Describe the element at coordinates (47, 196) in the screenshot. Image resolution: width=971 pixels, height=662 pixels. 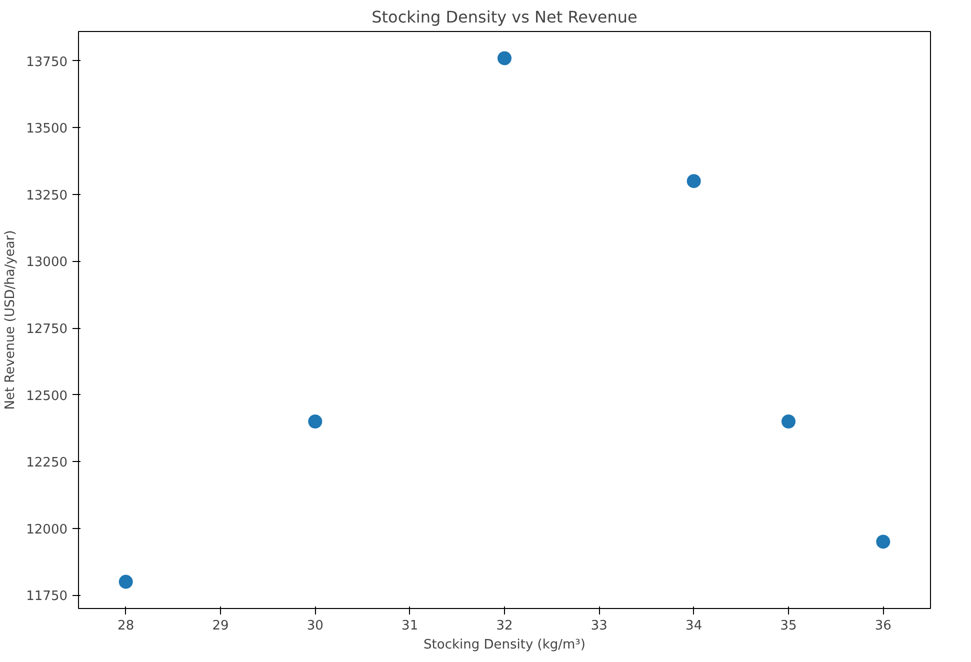
I see `y-tick-label: 13250` at that location.